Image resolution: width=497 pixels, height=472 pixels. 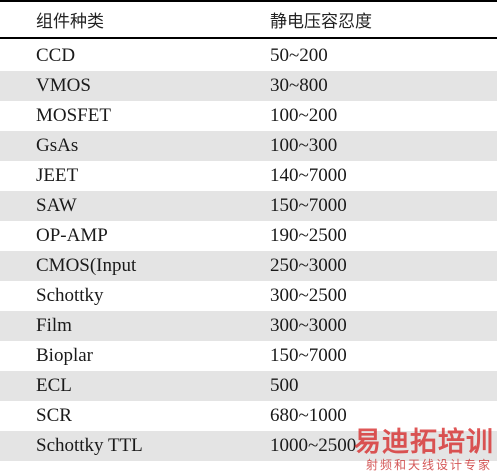 I want to click on table-row: MOSFET 100~200, so click(x=248, y=116).